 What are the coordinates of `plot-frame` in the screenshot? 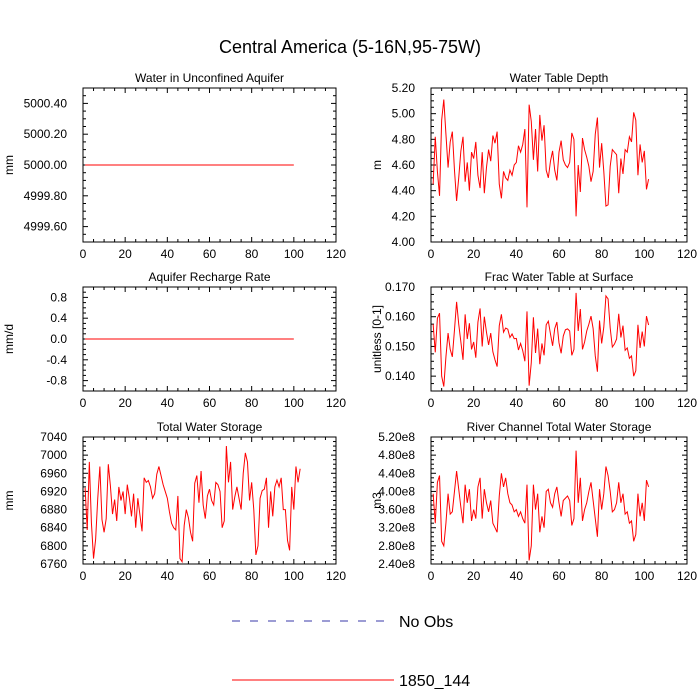 It's located at (559, 165).